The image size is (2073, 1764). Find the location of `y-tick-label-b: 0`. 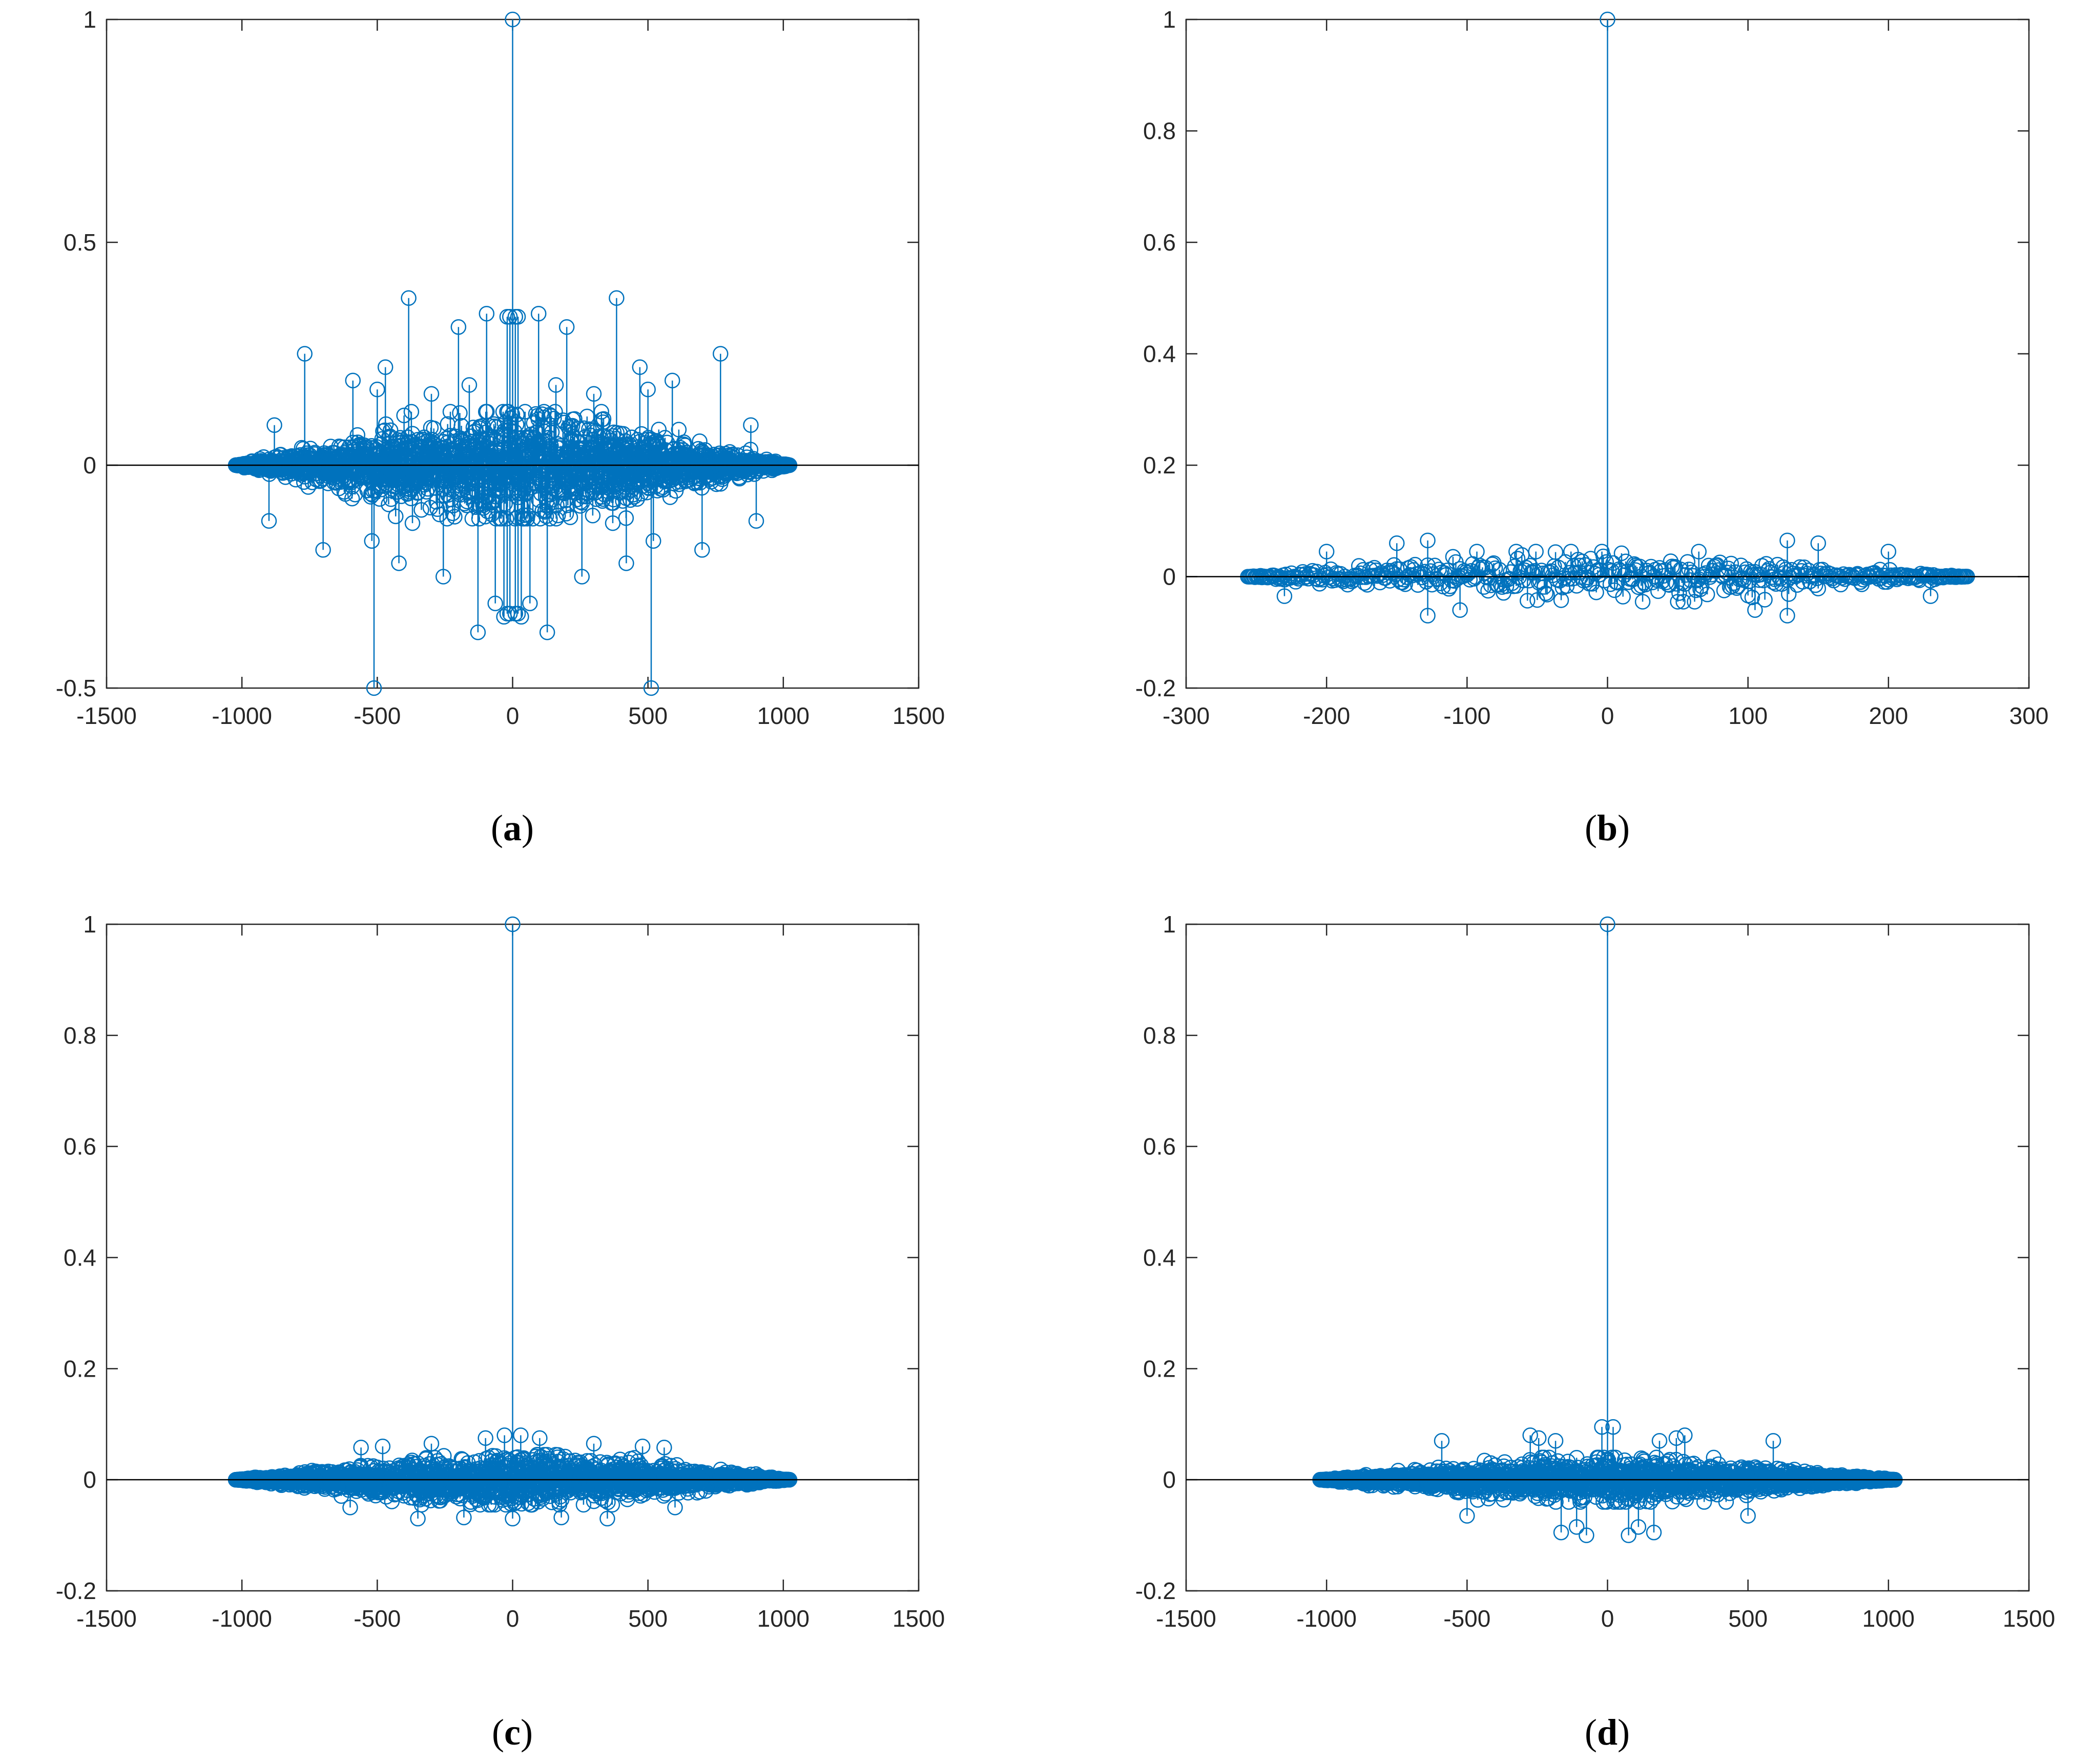

y-tick-label-b: 0 is located at coordinates (1169, 577).